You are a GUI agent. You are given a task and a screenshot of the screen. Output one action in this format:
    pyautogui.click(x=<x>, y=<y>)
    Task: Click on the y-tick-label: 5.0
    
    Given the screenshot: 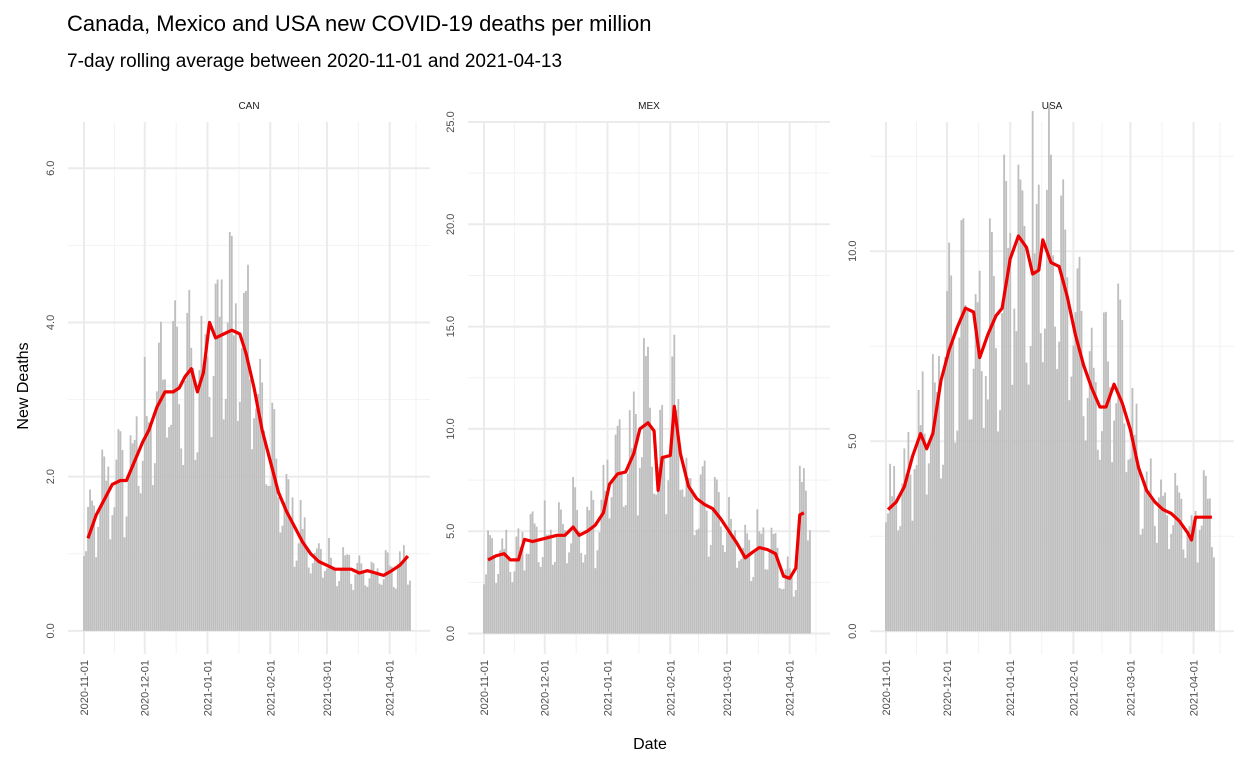 What is the action you would take?
    pyautogui.click(x=451, y=531)
    